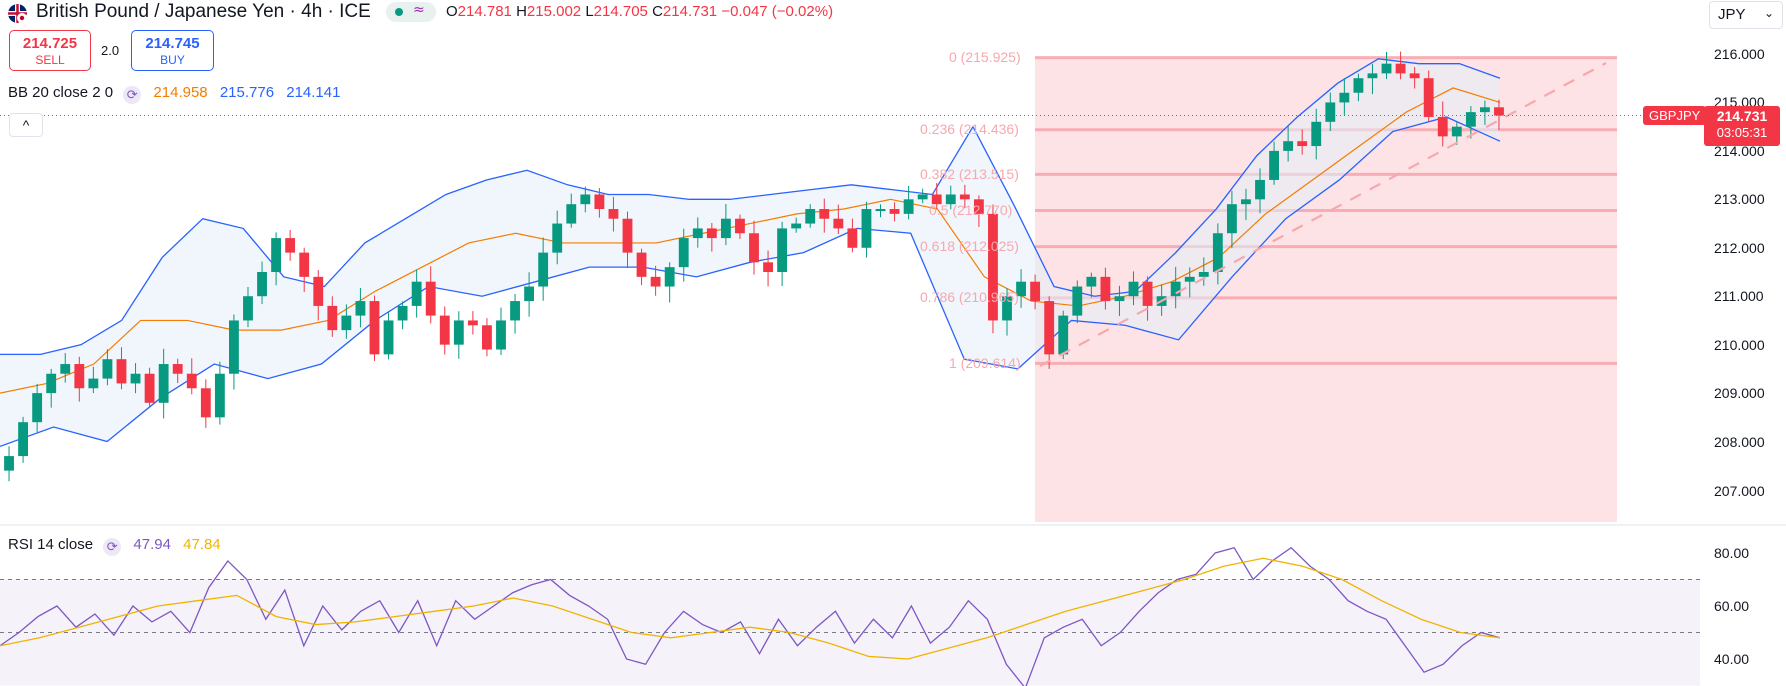 This screenshot has height=686, width=1786. What do you see at coordinates (51, 544) in the screenshot?
I see `rsi-name: RSI 14 close` at bounding box center [51, 544].